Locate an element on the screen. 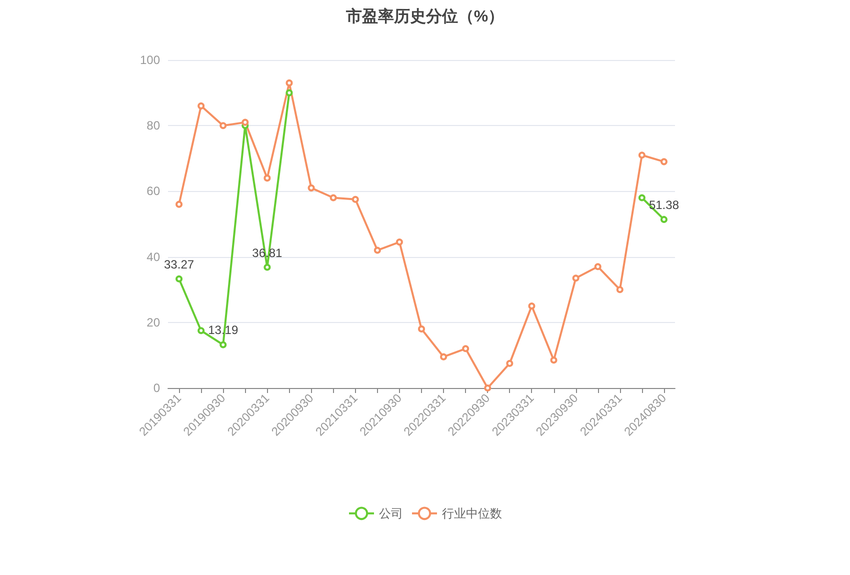 This screenshot has width=850, height=575. legend-label: 行业中位数 is located at coordinates (472, 513).